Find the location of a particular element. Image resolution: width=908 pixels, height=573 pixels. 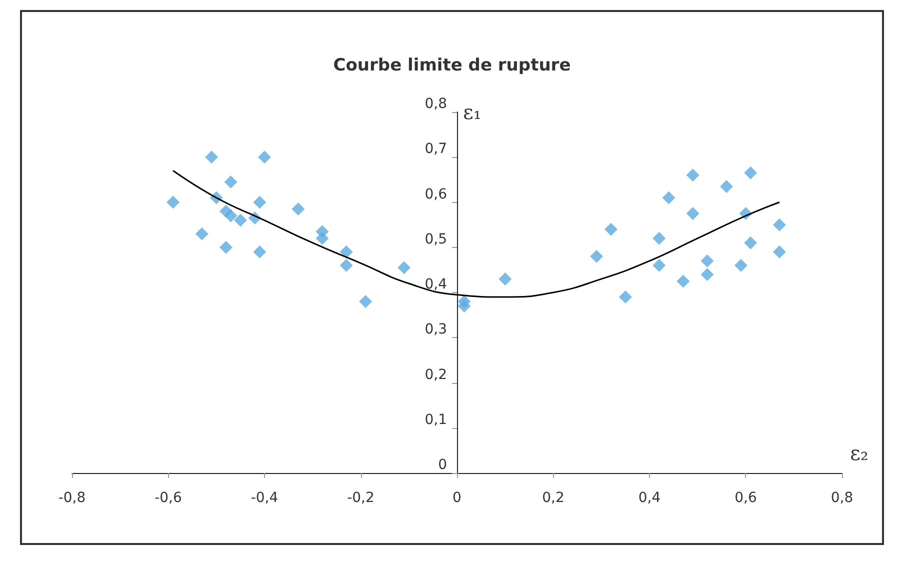

y-tick-label: 0,7 is located at coordinates (435, 149).